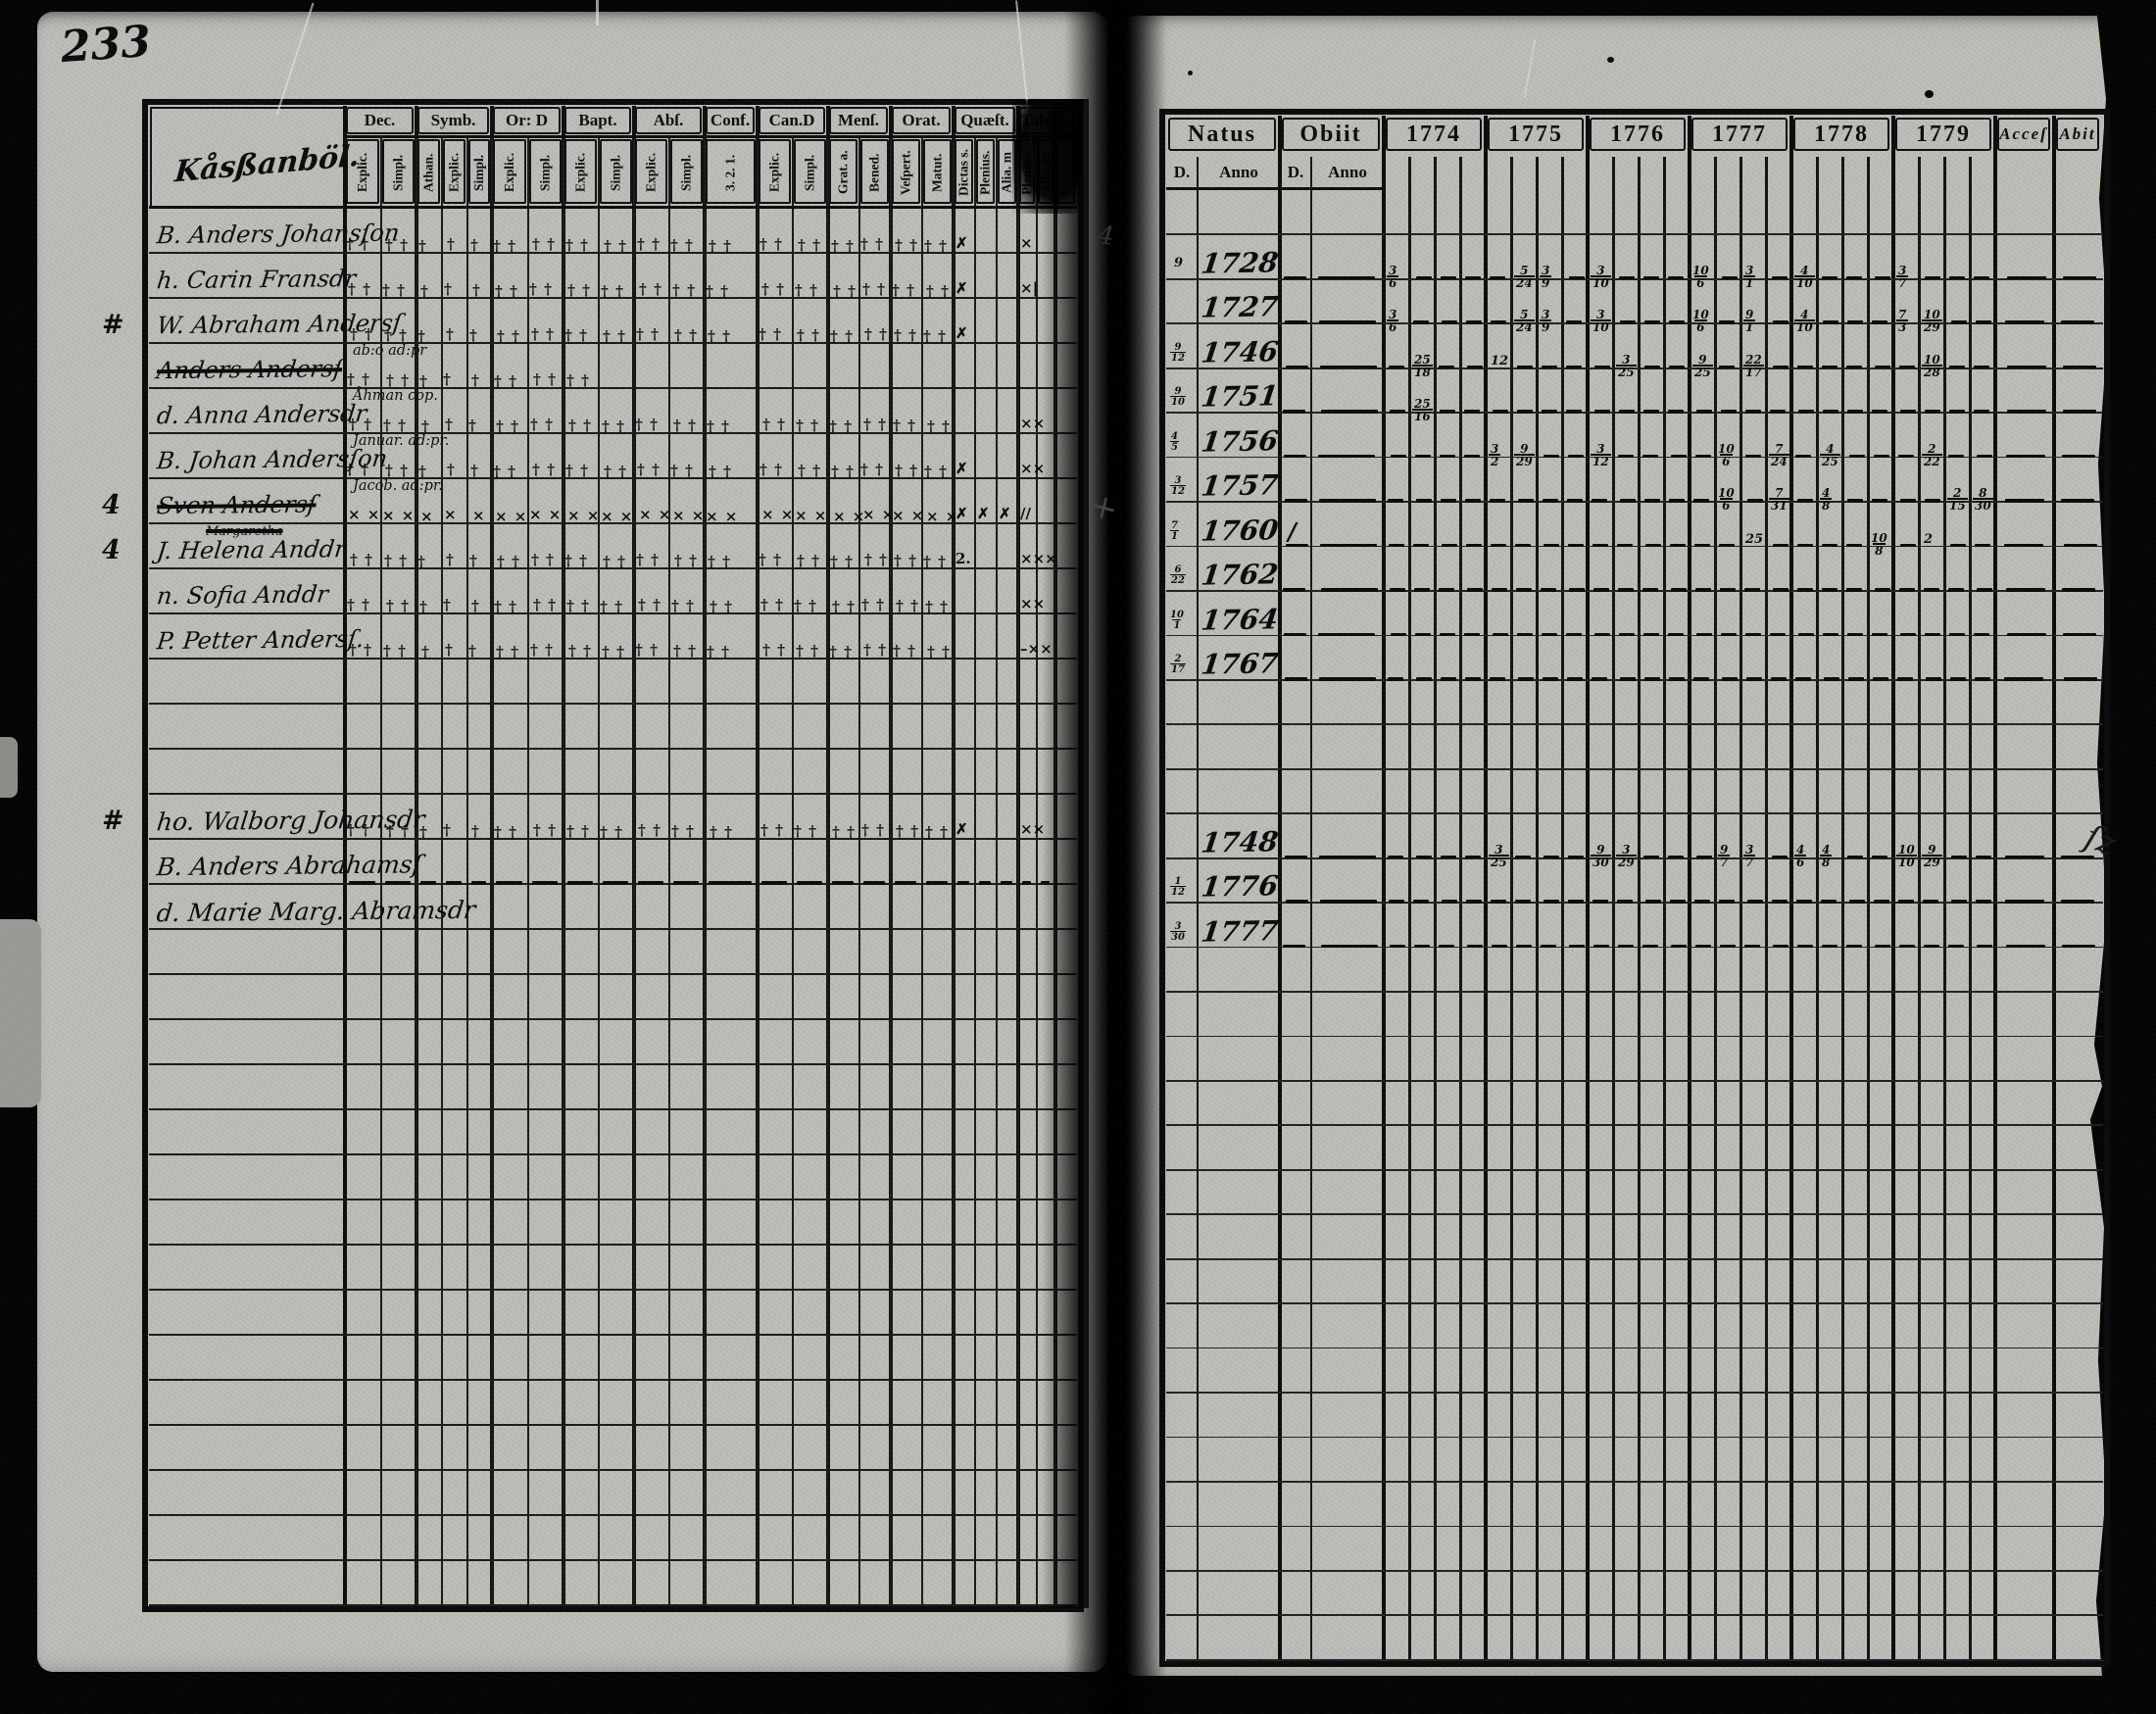 Image resolution: width=2156 pixels, height=1714 pixels. Describe the element at coordinates (1178, 580) in the screenshot. I see `frac-den: 22` at that location.